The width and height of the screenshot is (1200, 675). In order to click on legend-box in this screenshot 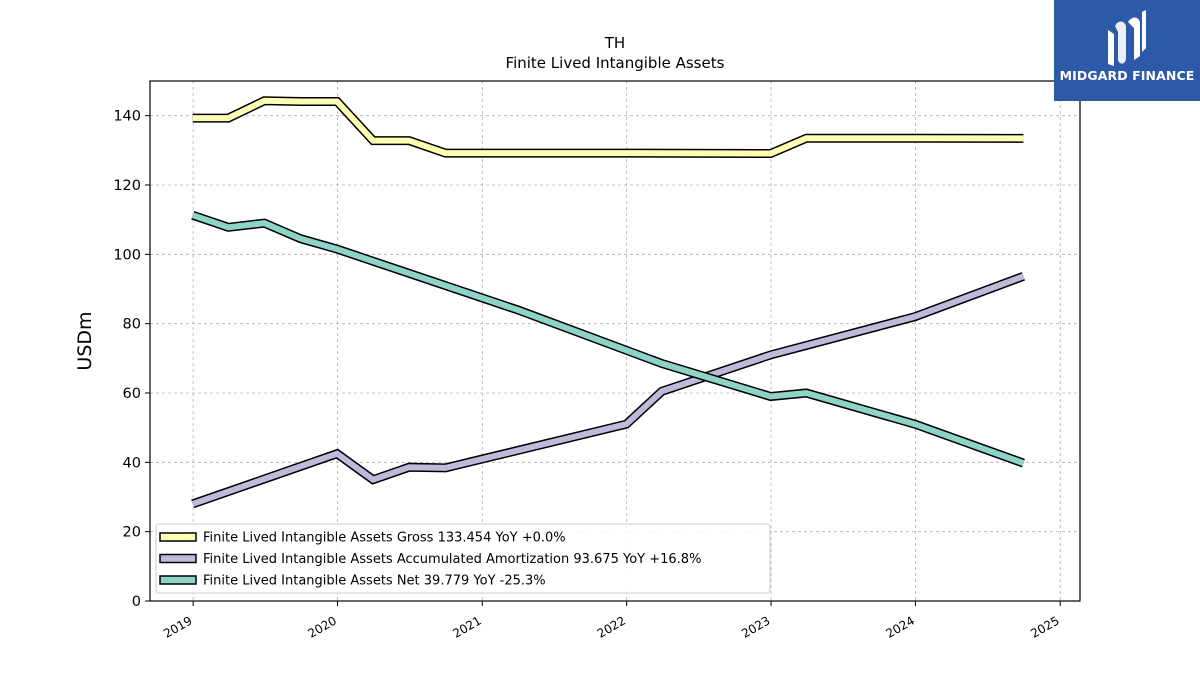, I will do `click(463, 558)`.